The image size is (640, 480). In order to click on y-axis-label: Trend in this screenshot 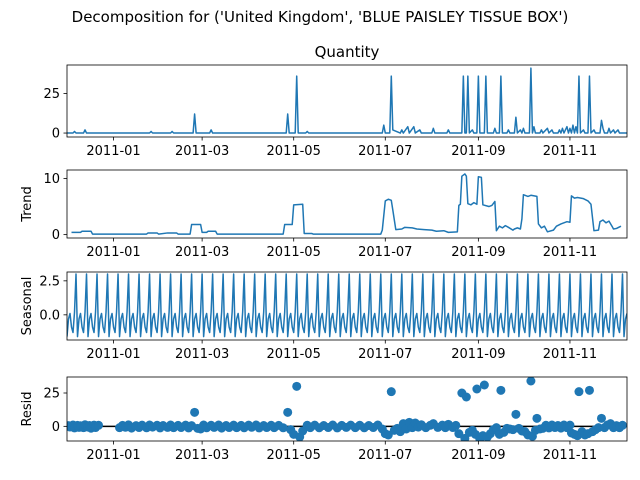, I will do `click(27, 204)`.